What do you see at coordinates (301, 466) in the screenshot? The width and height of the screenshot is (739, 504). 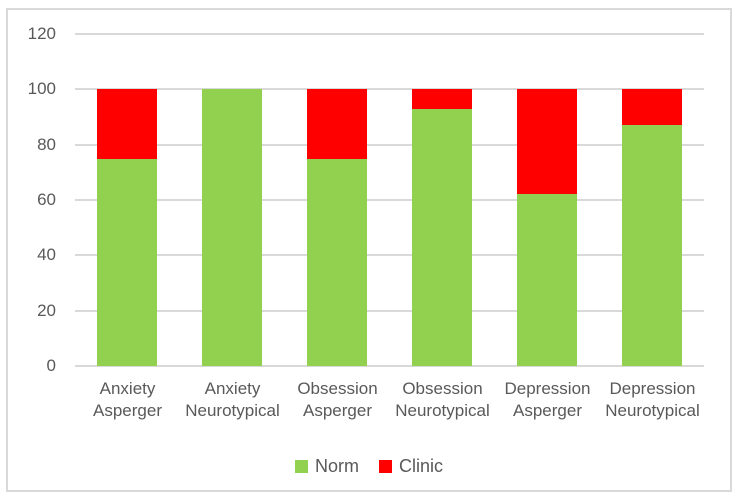 I see `legend-swatch-norm` at bounding box center [301, 466].